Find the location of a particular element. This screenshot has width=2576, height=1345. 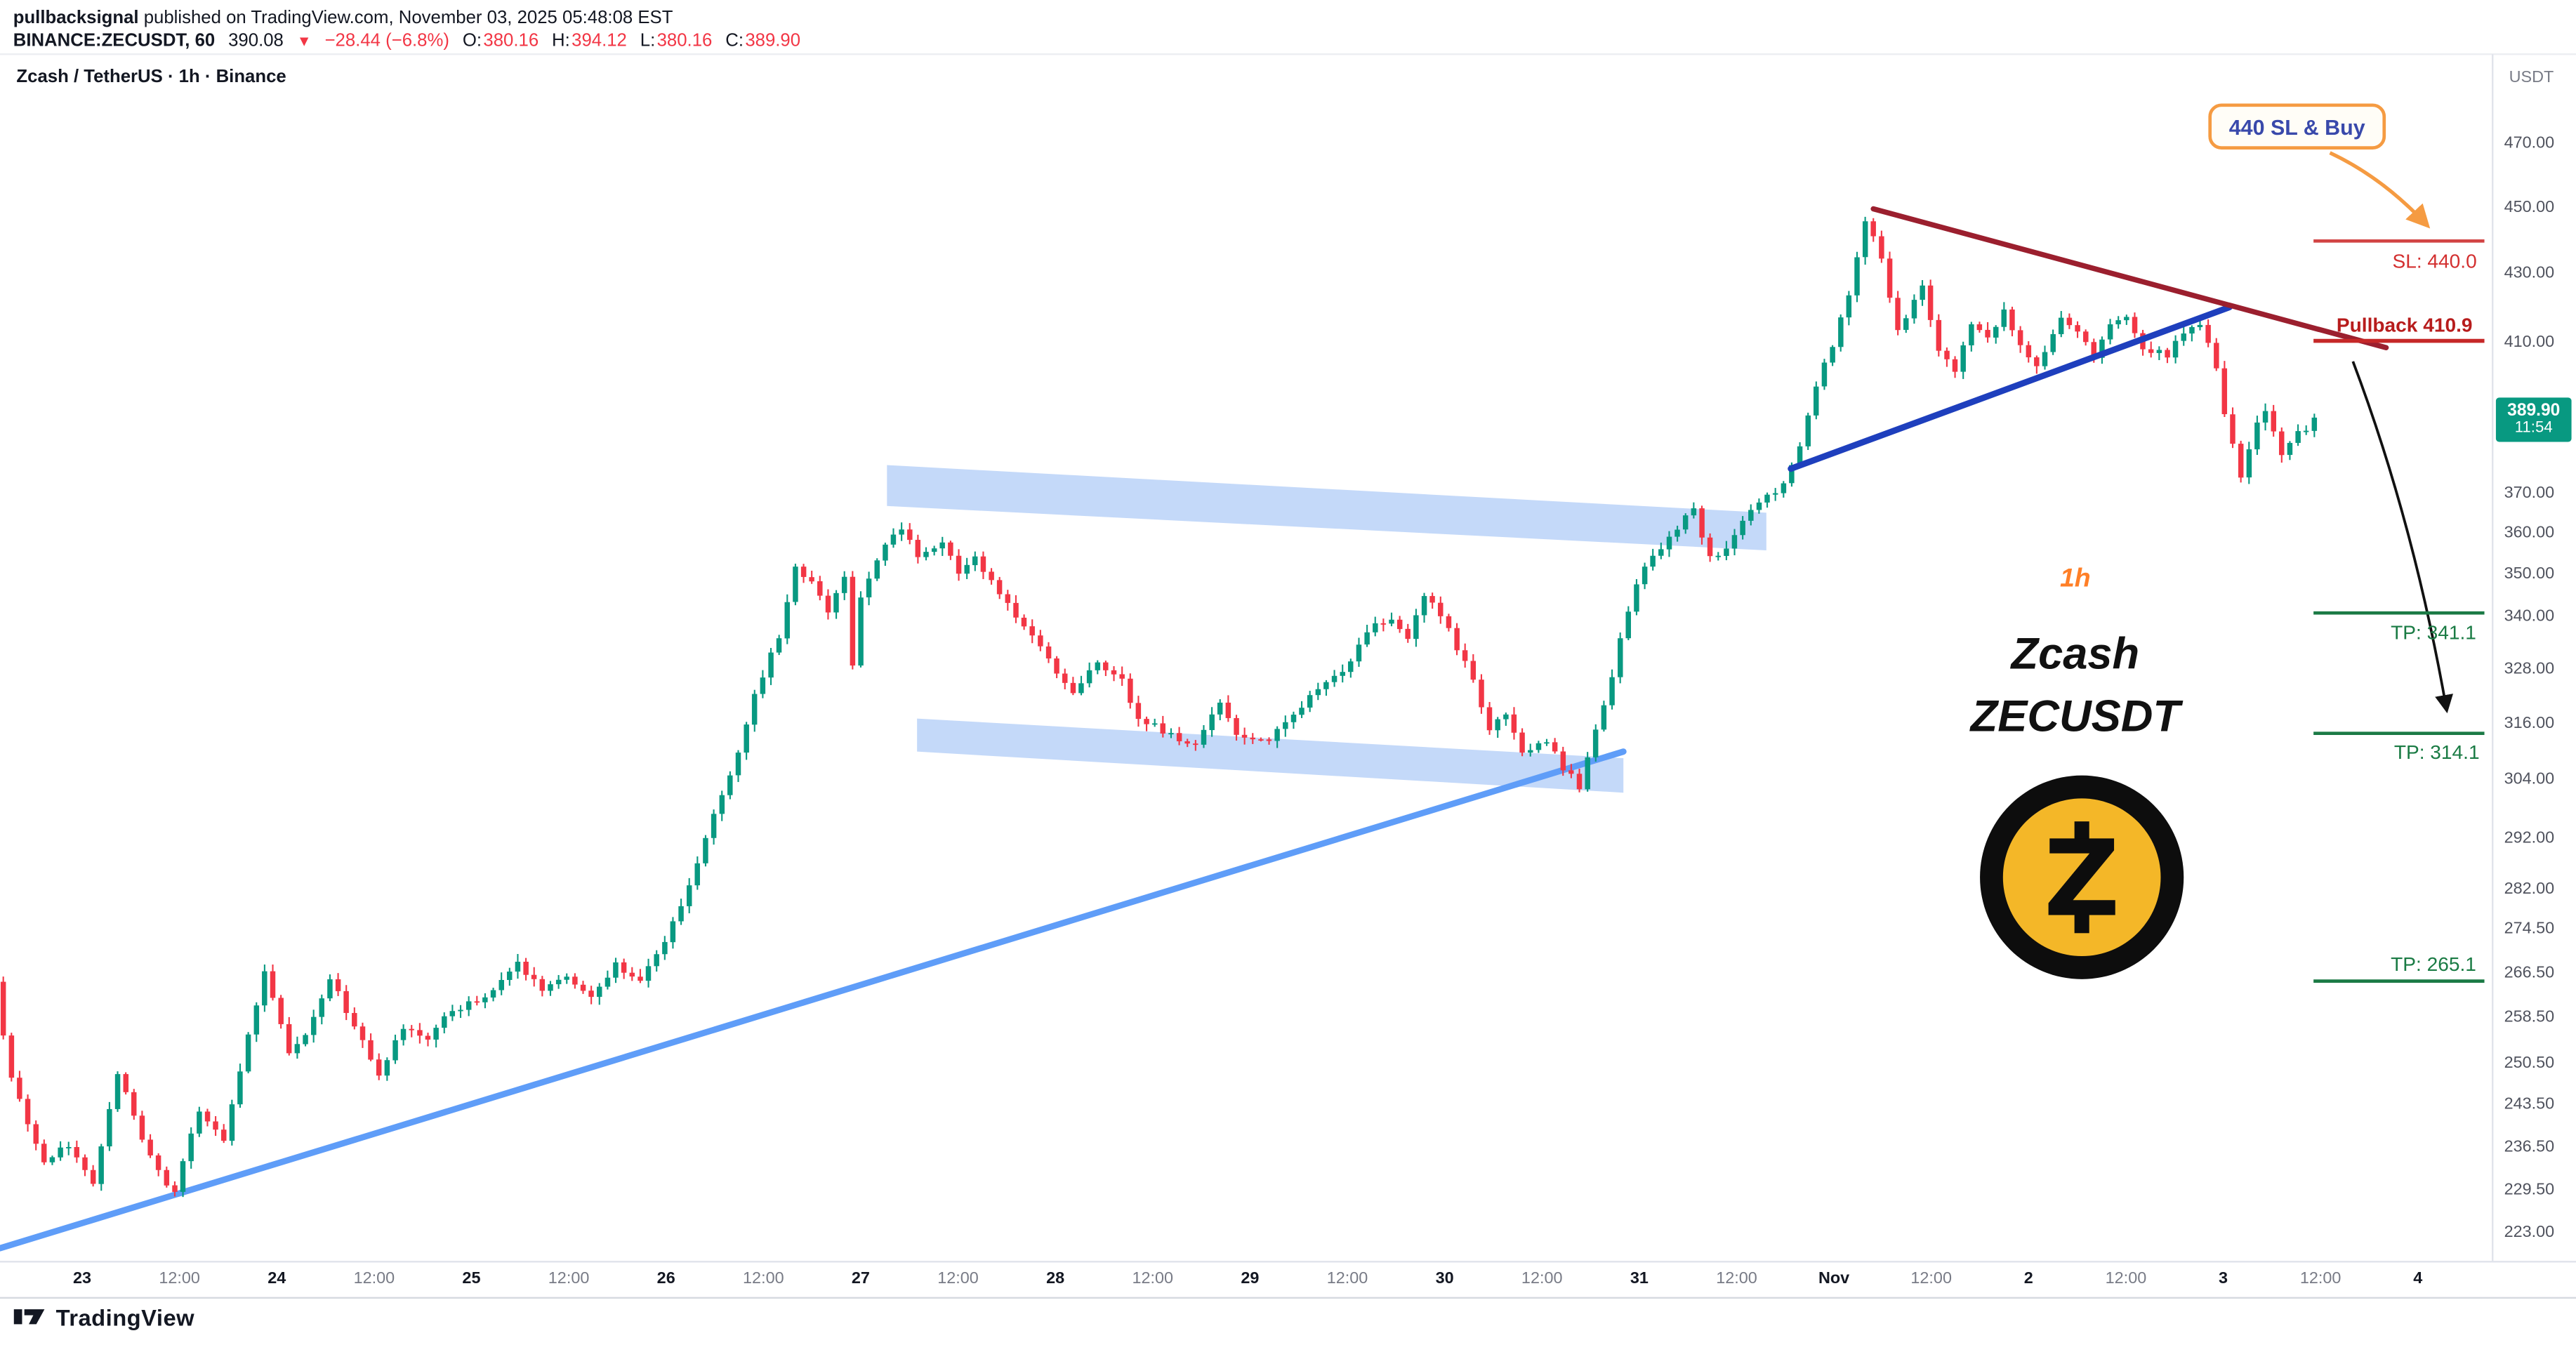

price-tick: 304.00 is located at coordinates (2529, 780).